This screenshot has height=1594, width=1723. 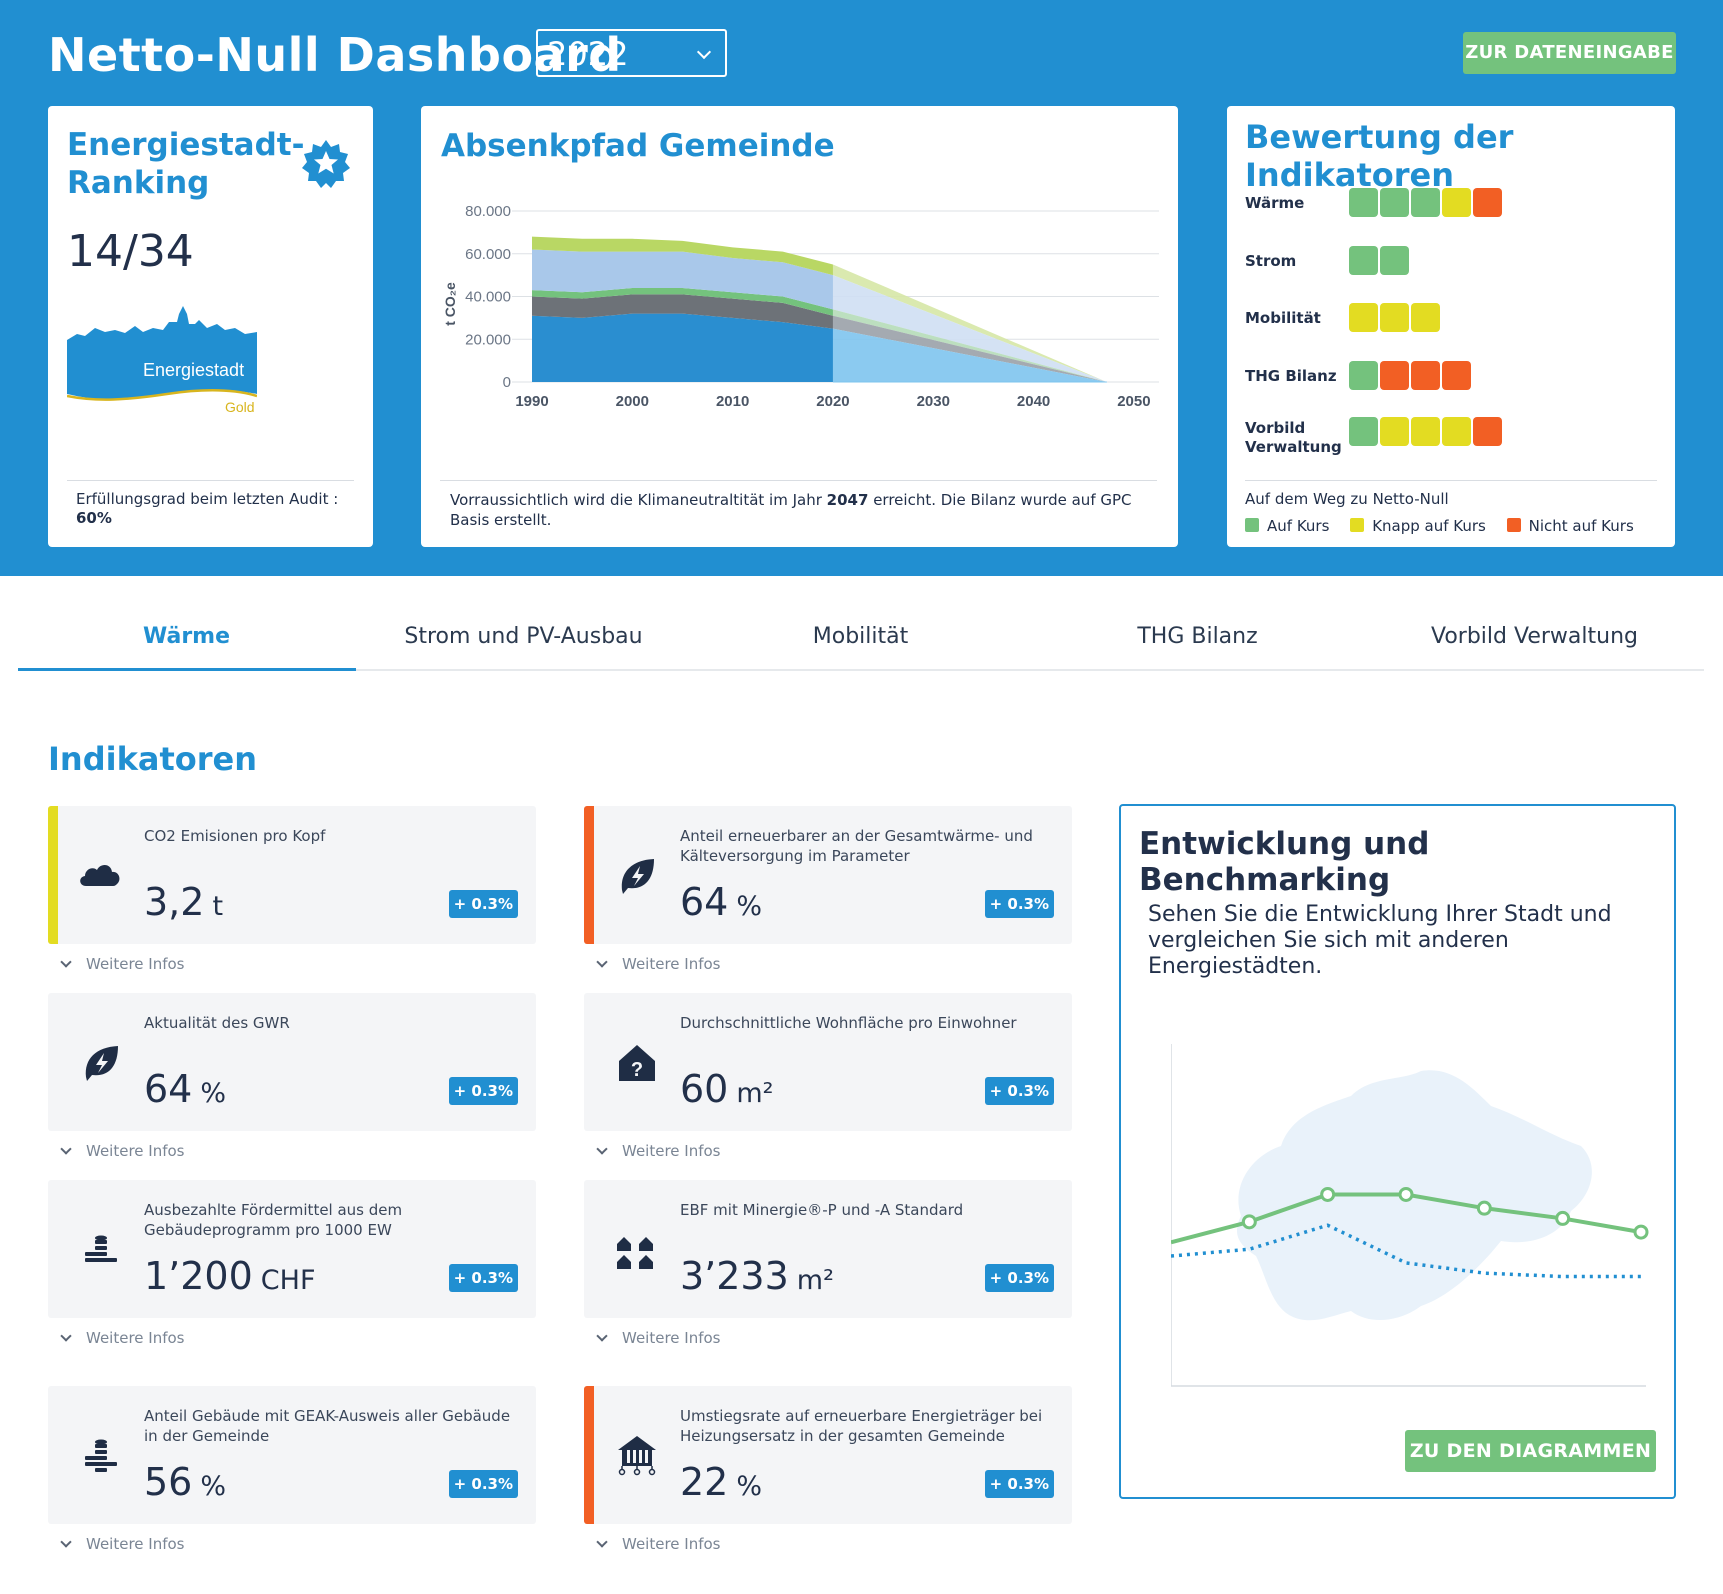 I want to click on coins-icon, so click(x=101, y=1248).